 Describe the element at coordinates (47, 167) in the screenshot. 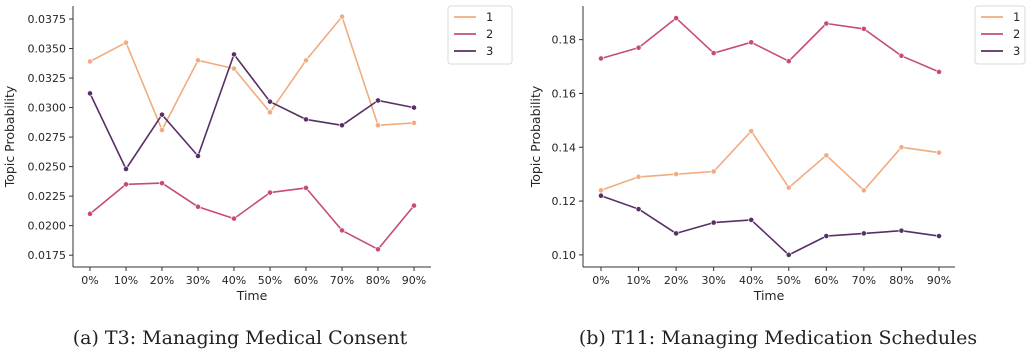

I see `y-tick-label: 0.0250` at that location.